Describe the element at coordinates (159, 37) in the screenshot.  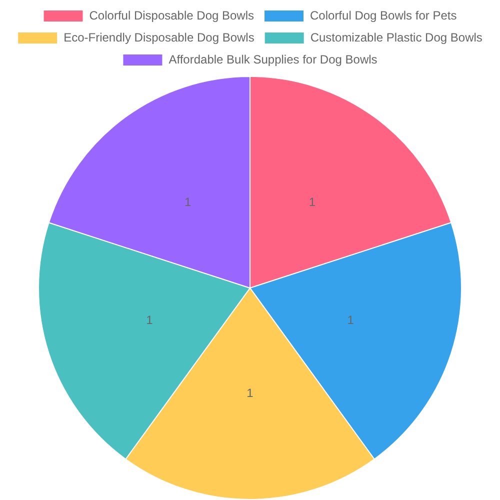
I see `legend-label: Eco-Friendly Disposable Dog Bowls` at that location.